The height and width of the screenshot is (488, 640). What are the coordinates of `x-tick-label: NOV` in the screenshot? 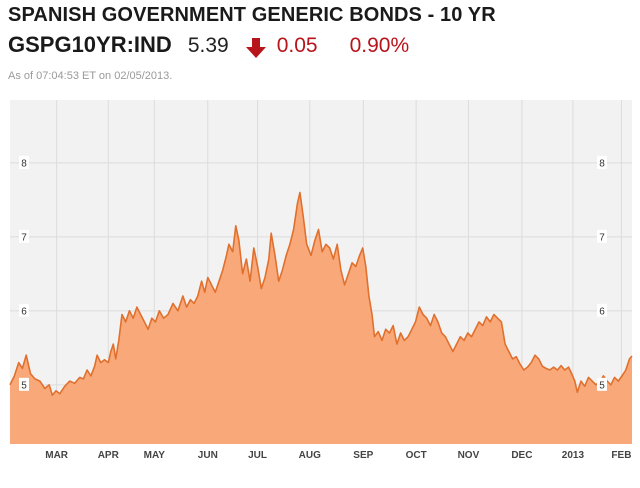 It's located at (469, 455).